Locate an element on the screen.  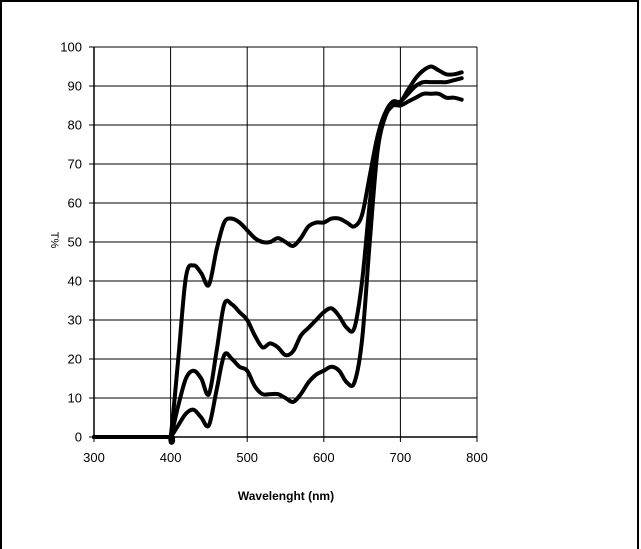
y-tick-label: 40 is located at coordinates (75, 281).